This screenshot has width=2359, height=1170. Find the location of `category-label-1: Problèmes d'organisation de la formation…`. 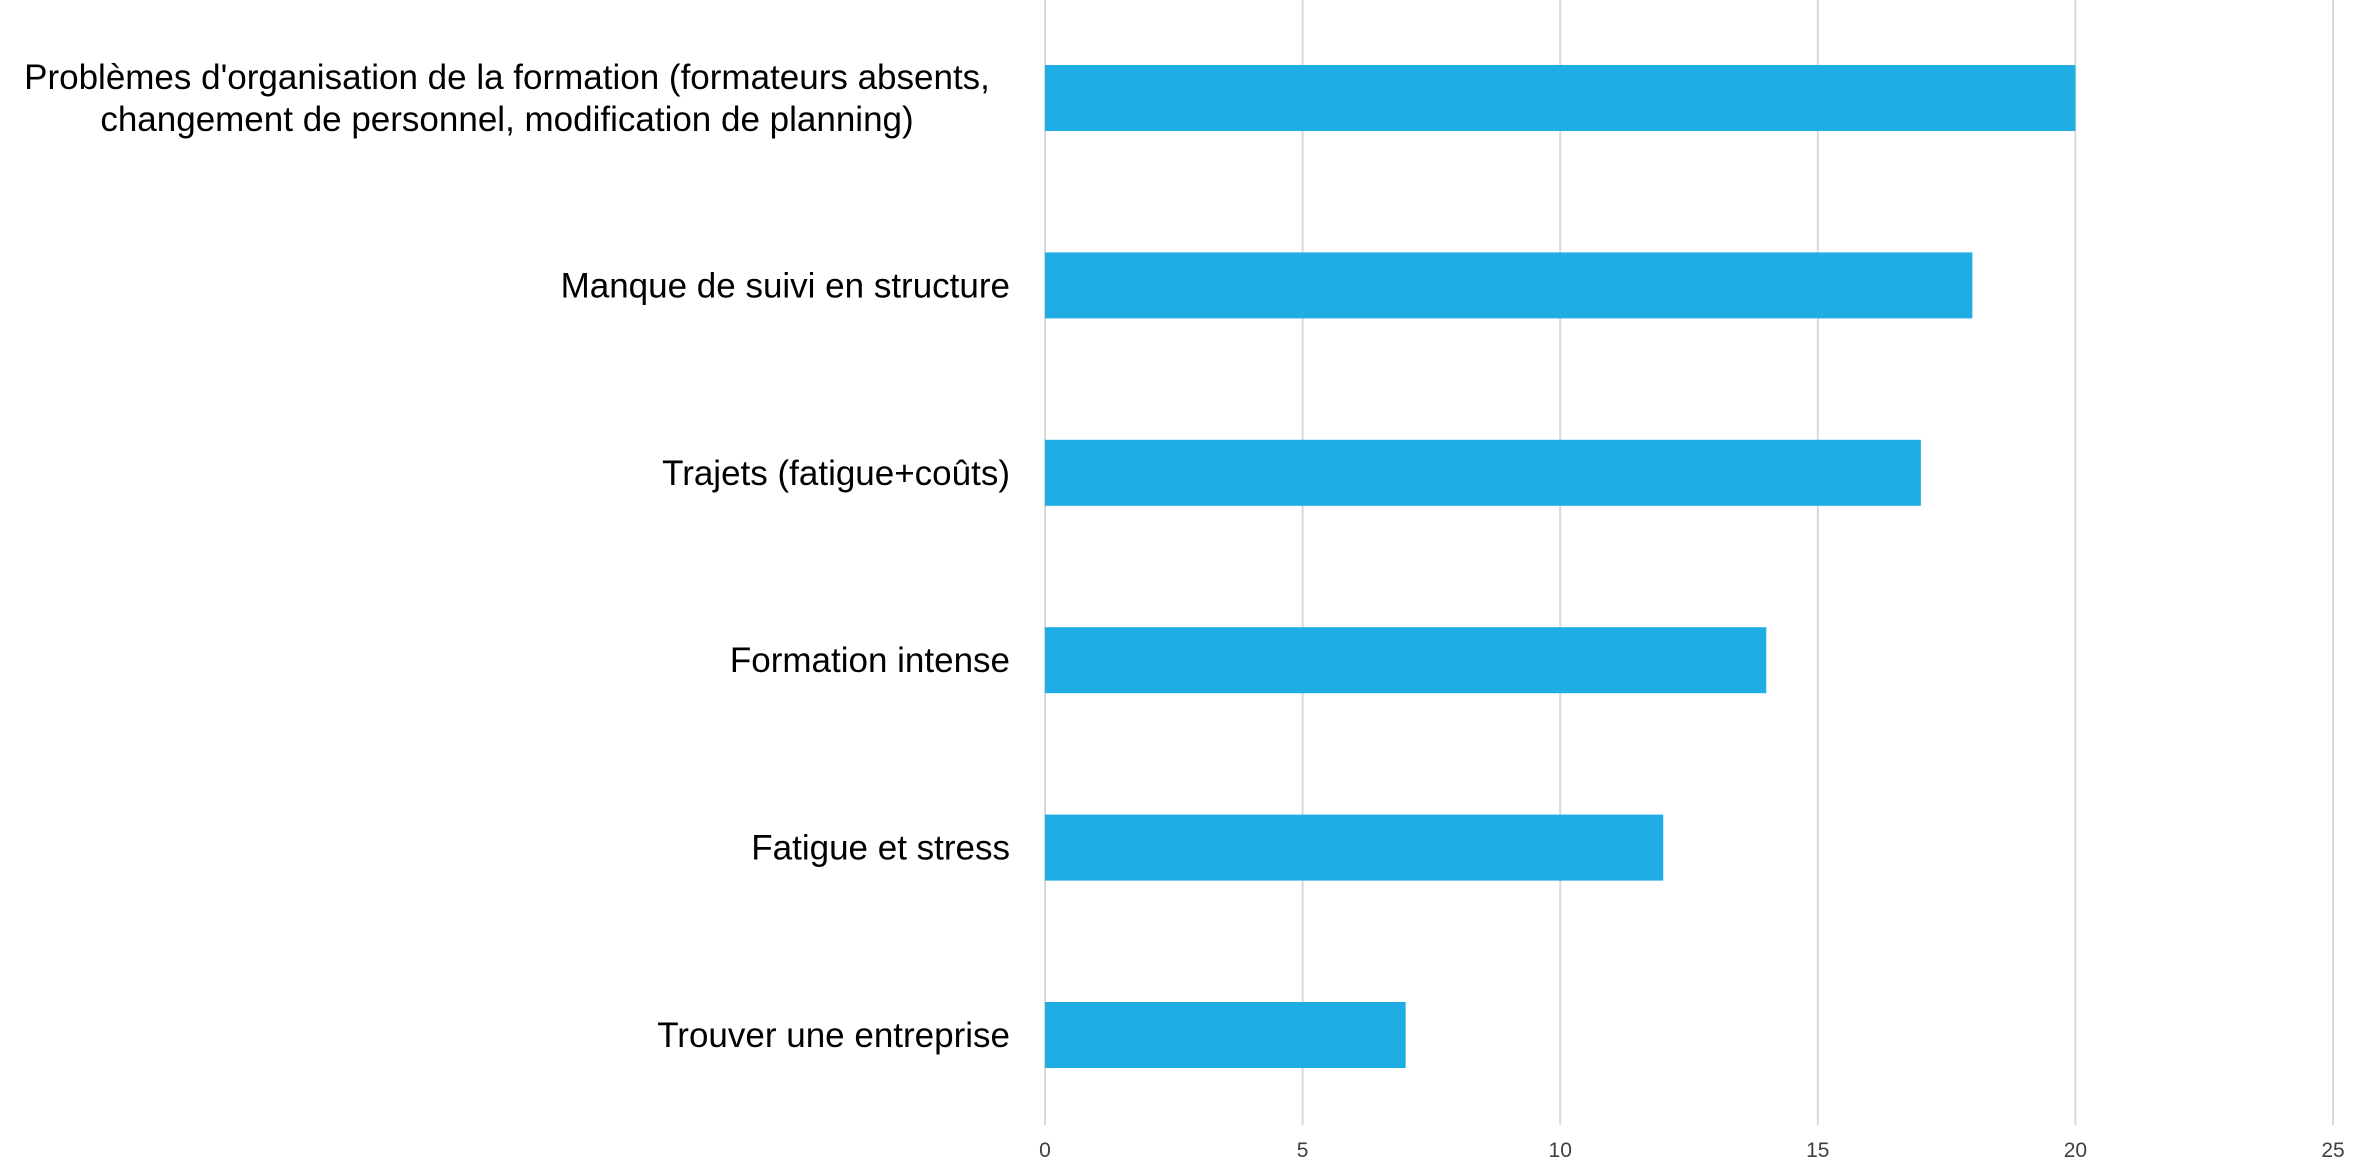

category-label-1: Problèmes d'organisation de la formation… is located at coordinates (507, 98).